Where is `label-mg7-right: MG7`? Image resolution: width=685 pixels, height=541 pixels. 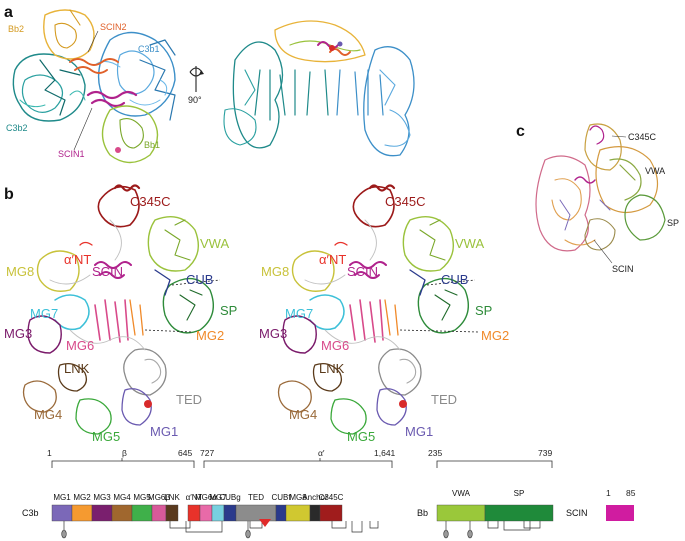 label-mg7-right: MG7 is located at coordinates (299, 313).